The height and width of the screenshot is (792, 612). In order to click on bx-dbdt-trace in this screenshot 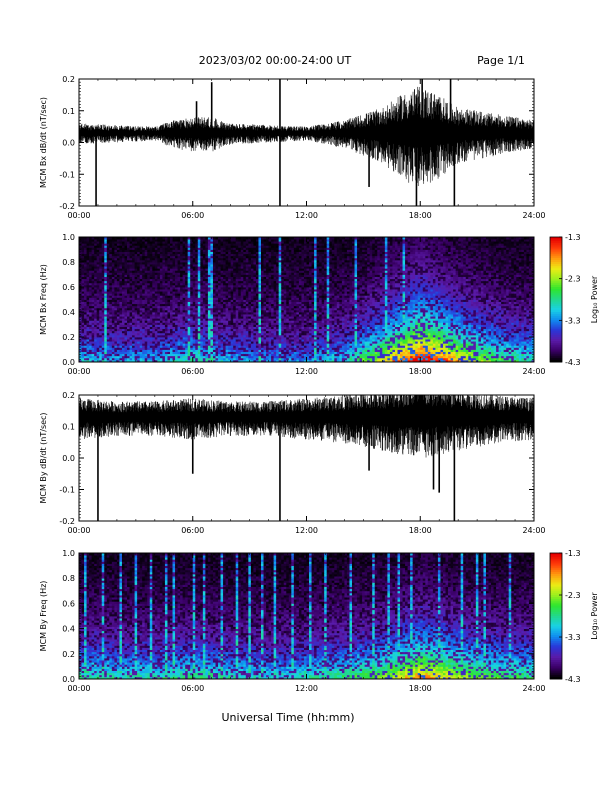, I will do `click(306, 142)`.